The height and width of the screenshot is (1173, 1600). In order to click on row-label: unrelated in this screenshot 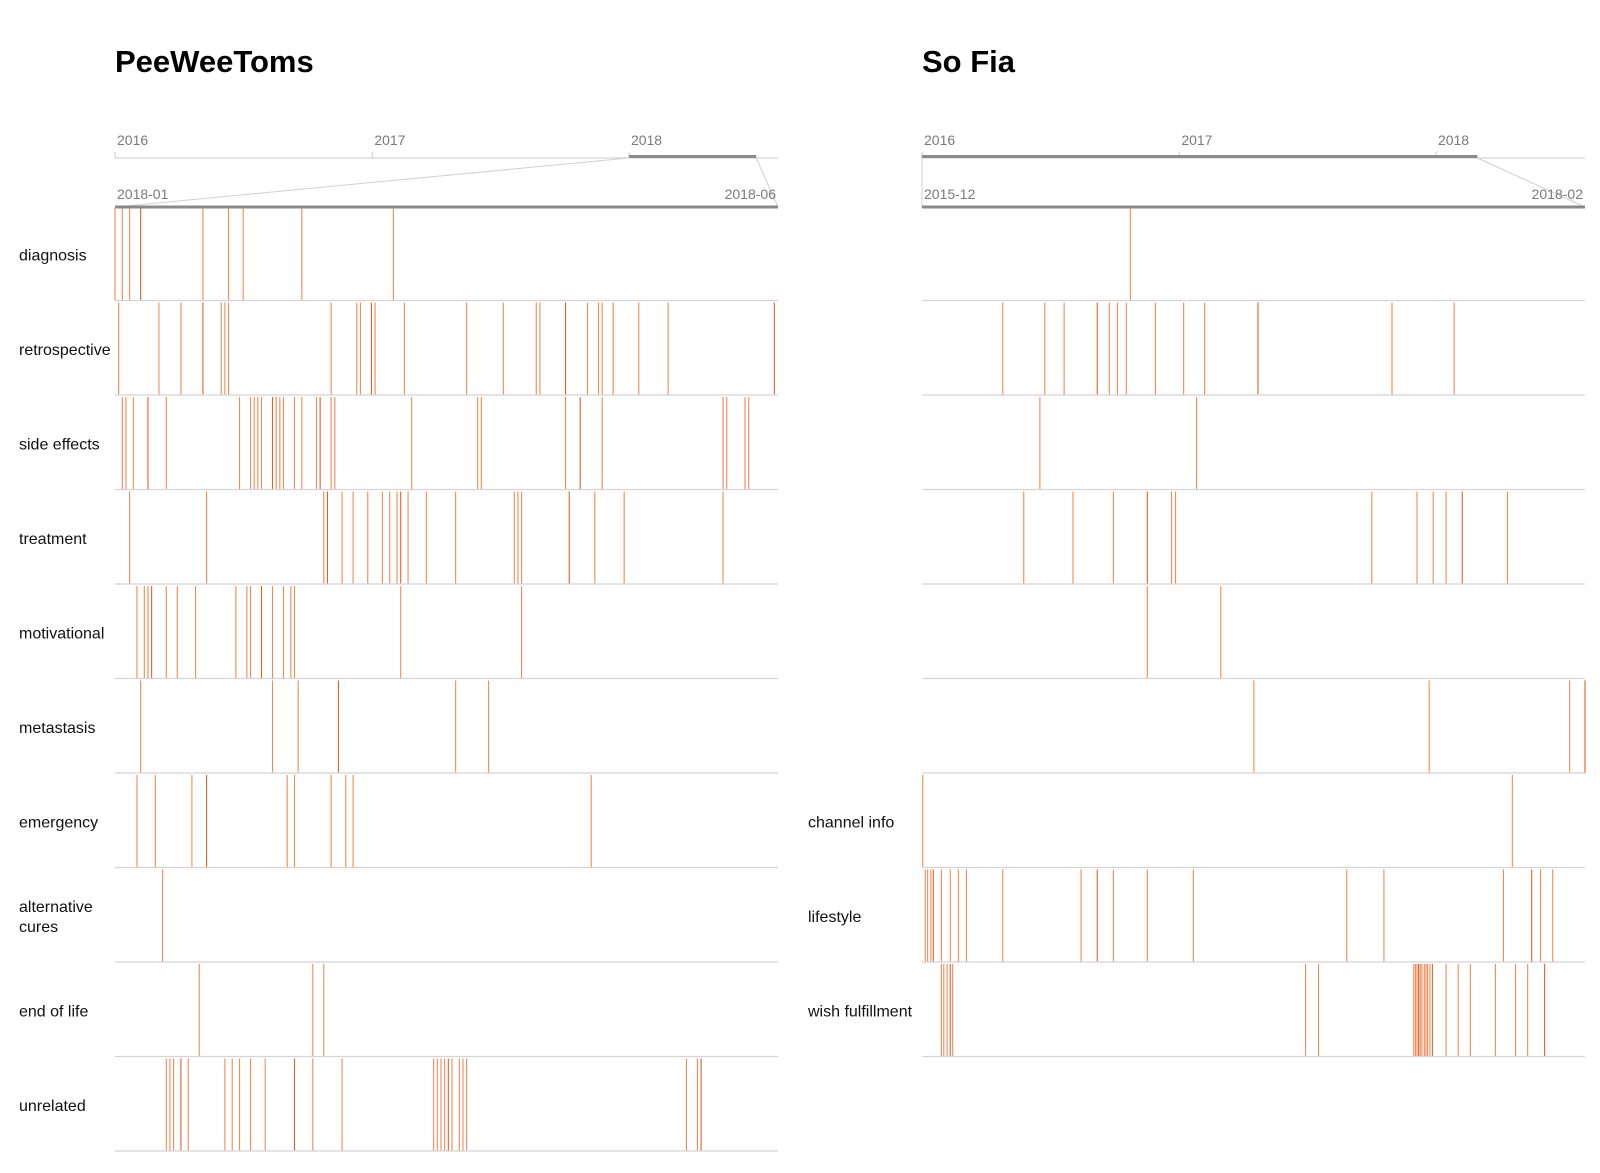, I will do `click(52, 1106)`.